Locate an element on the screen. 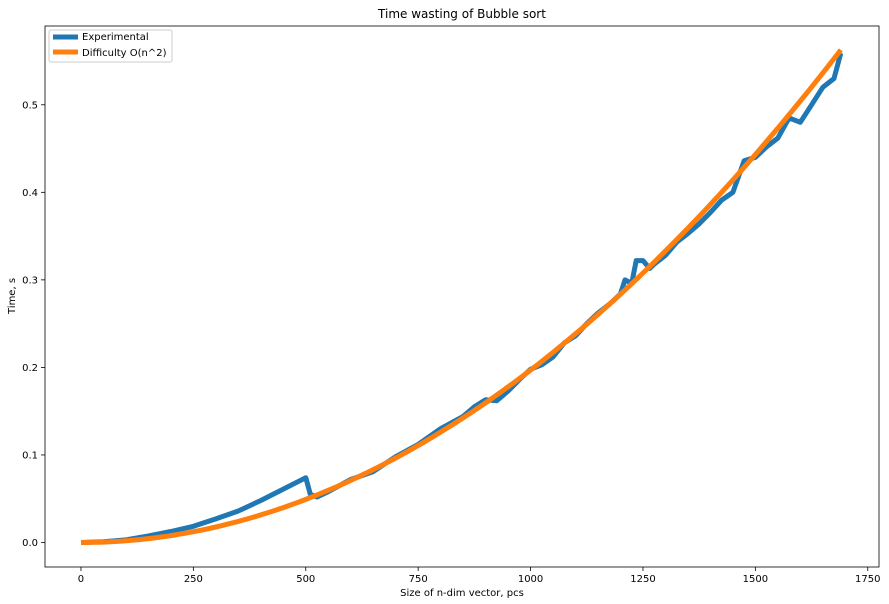  x-tick-label: 1500 is located at coordinates (755, 579).